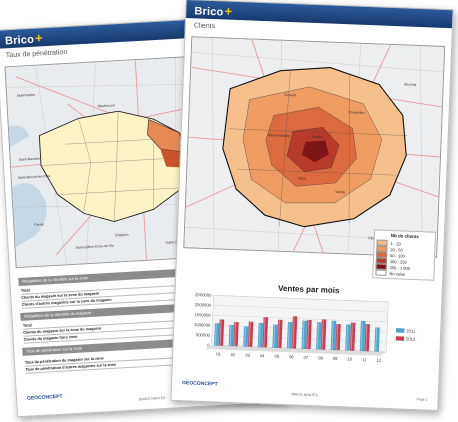  I want to click on map-label: Saint-Brevin-les-Pins, so click(34, 177).